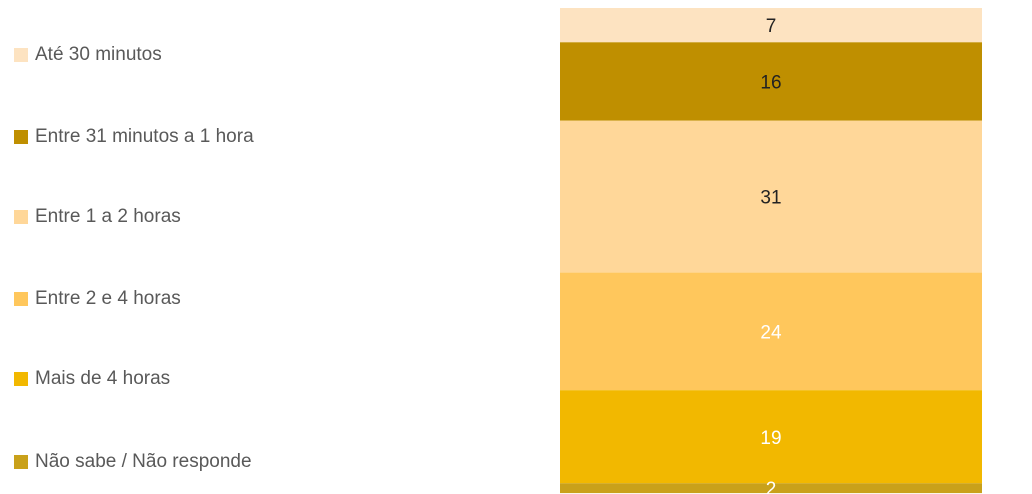 The height and width of the screenshot is (494, 1032). Describe the element at coordinates (102, 378) in the screenshot. I see `legend-label: Mais de 4 horas` at that location.